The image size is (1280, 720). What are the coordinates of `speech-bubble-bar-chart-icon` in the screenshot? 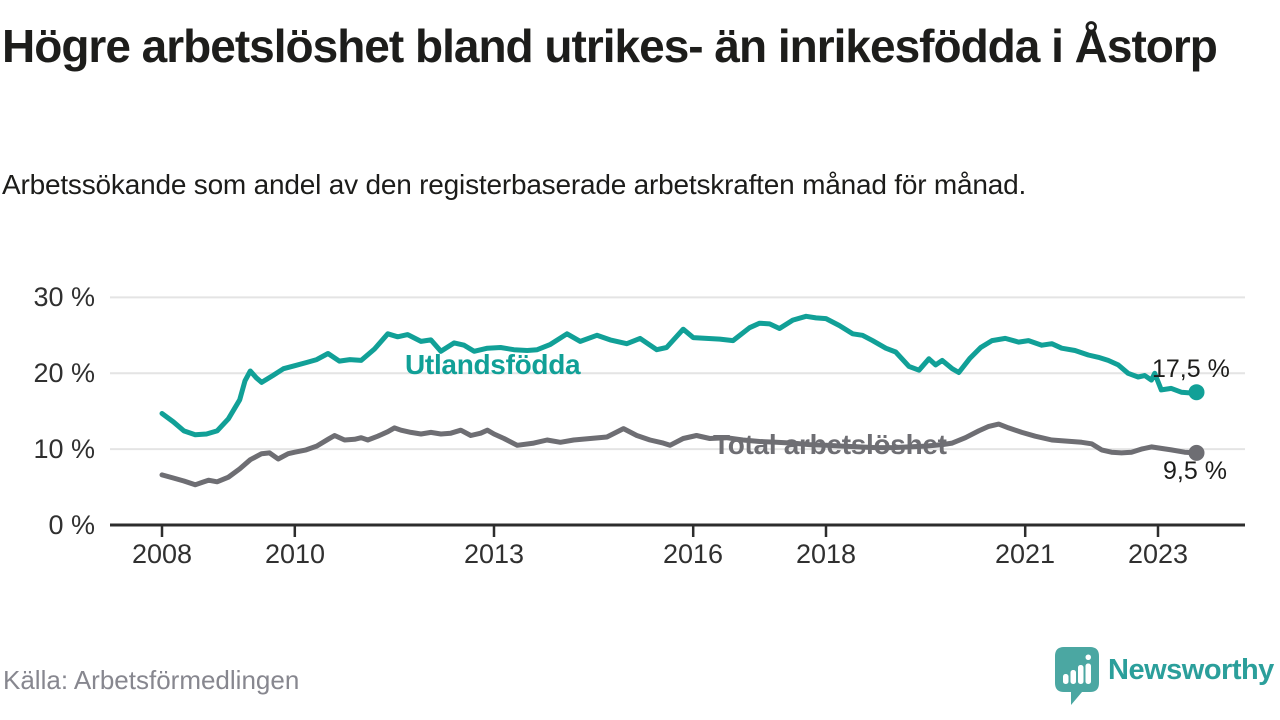 It's located at (1077, 676).